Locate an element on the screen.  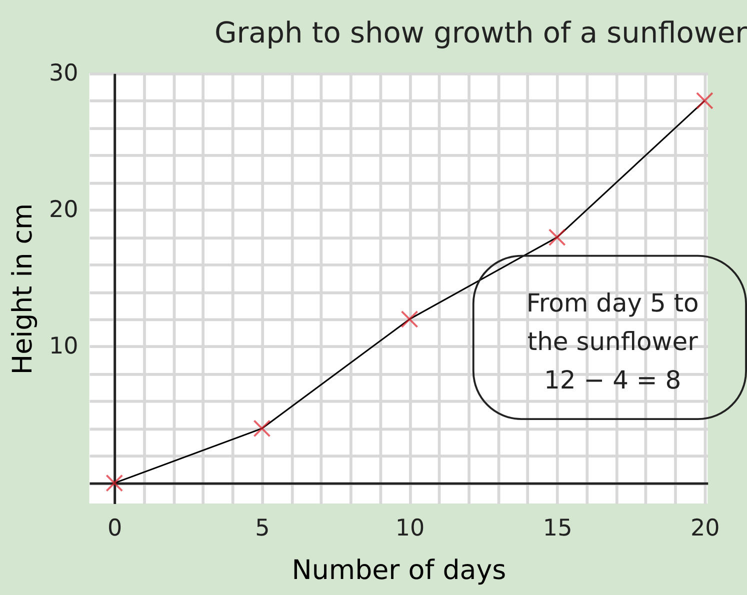
y-tick-label: 30 is located at coordinates (63, 73).